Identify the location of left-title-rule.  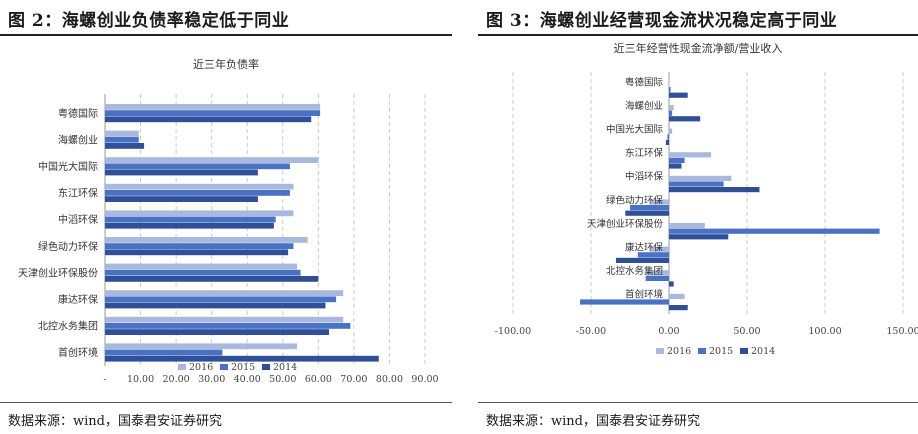
(226, 35).